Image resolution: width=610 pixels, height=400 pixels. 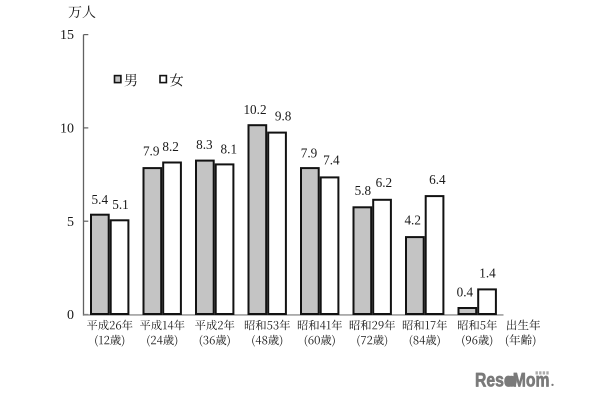 I want to click on svg-text: 8.2, so click(x=170, y=146).